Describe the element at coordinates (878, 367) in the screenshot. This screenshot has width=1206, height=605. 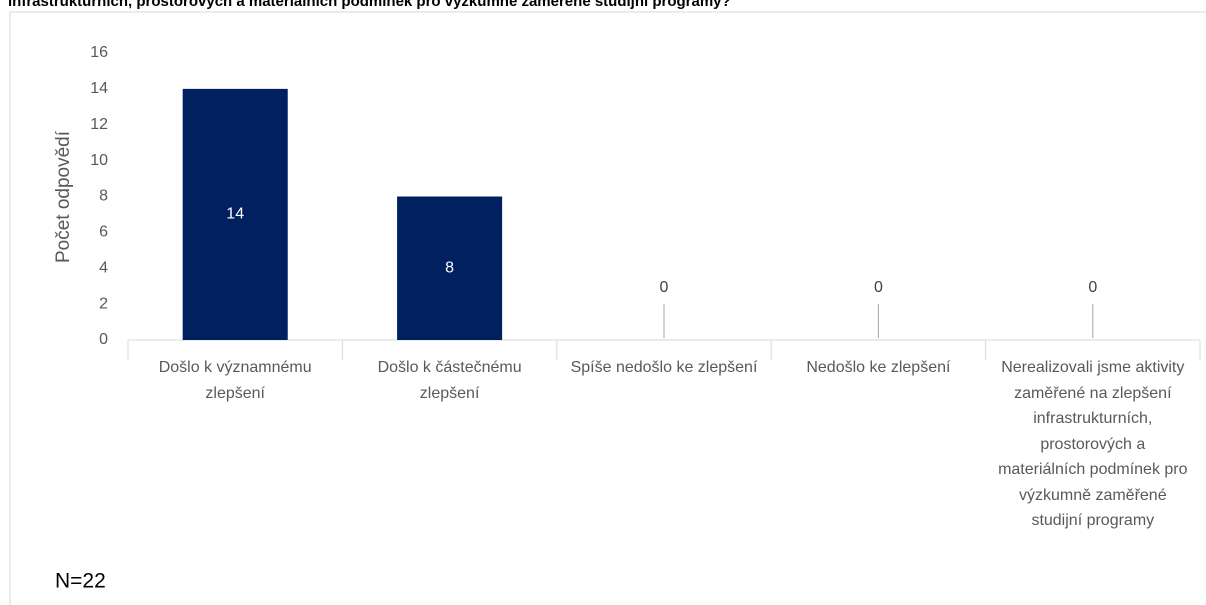
I see `x-tick-label: Nedošlo ke zlepšení` at that location.